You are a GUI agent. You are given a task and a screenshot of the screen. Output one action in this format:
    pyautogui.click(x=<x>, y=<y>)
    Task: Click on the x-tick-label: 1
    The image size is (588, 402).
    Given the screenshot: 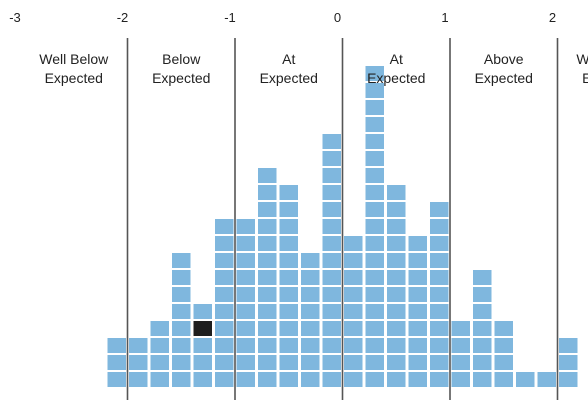 What is the action you would take?
    pyautogui.click(x=444, y=17)
    